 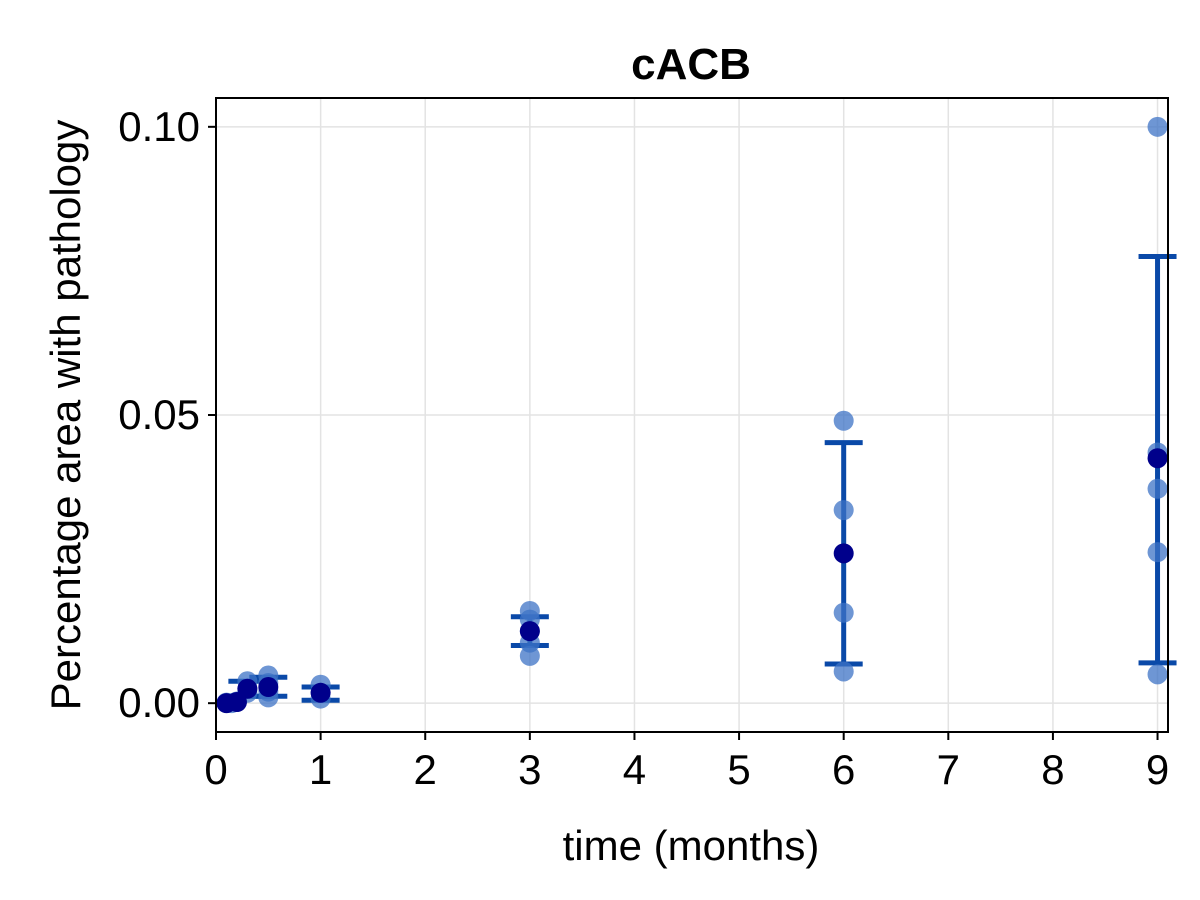 I want to click on chart-title: cACB, so click(x=691, y=64).